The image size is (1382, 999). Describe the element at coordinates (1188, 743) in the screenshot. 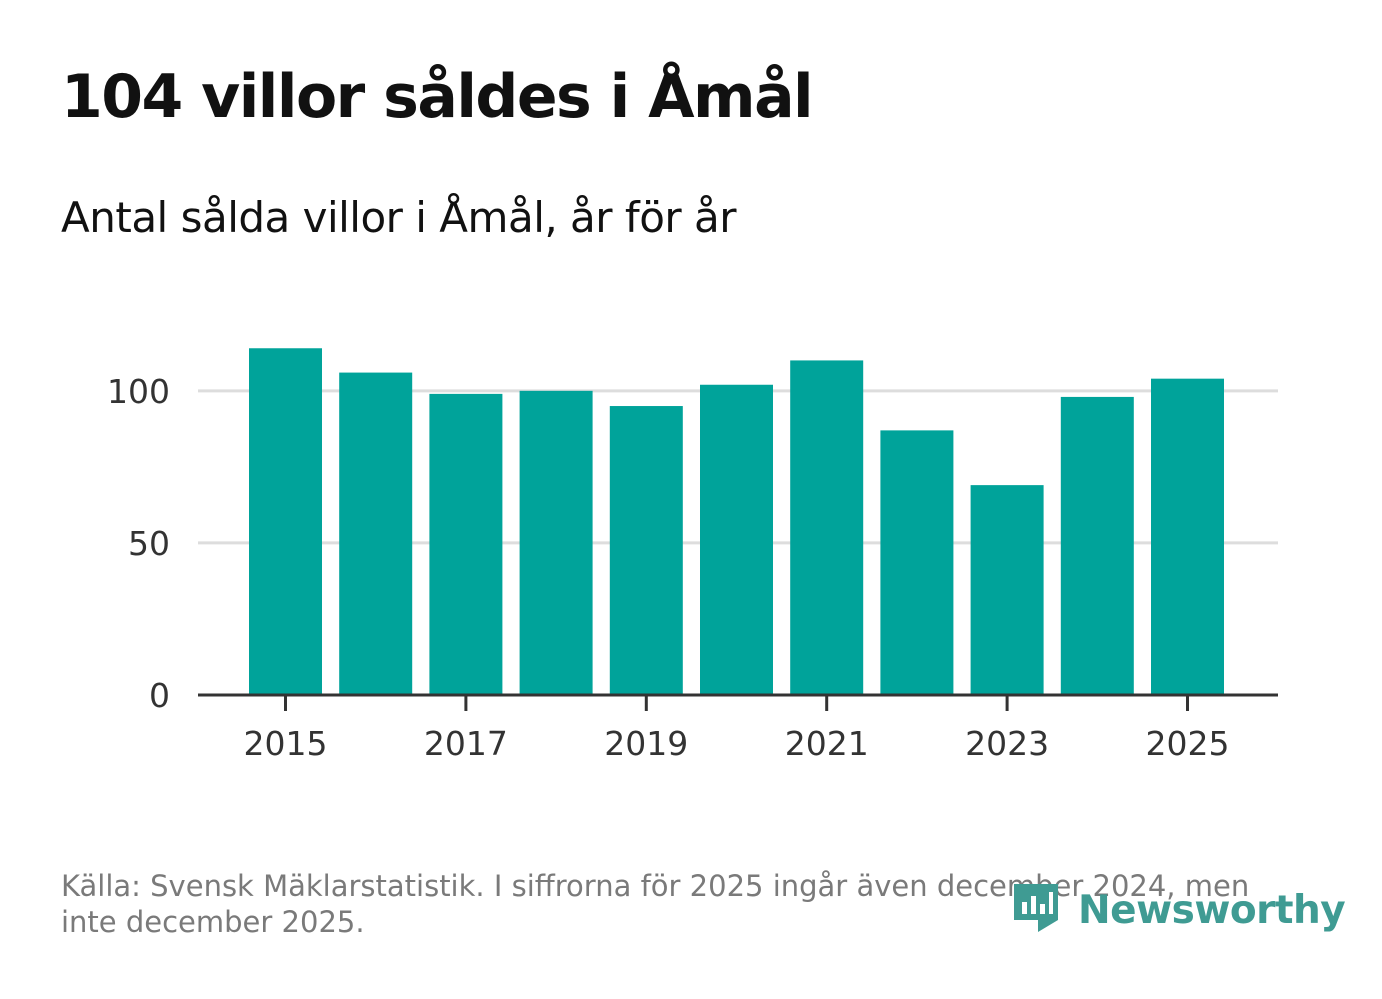

I see `x-tick-label: 2025` at that location.